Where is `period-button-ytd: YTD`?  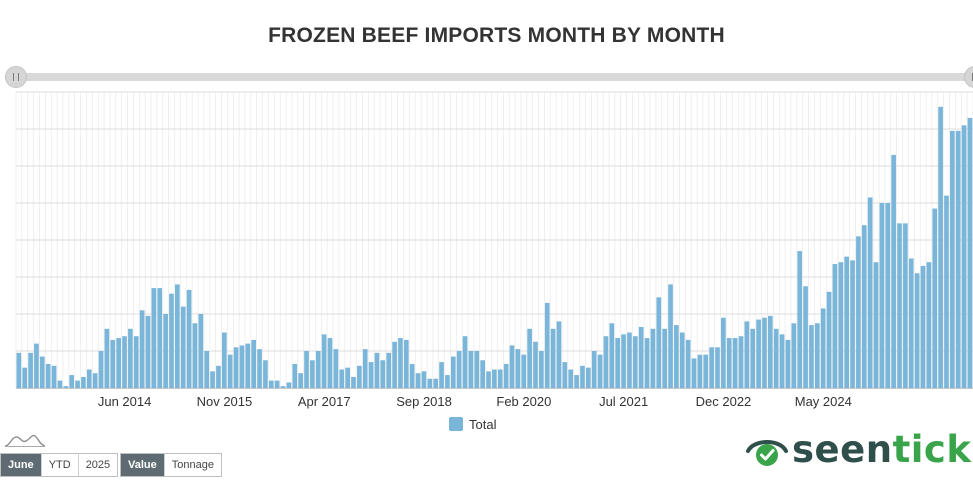 period-button-ytd: YTD is located at coordinates (60, 465).